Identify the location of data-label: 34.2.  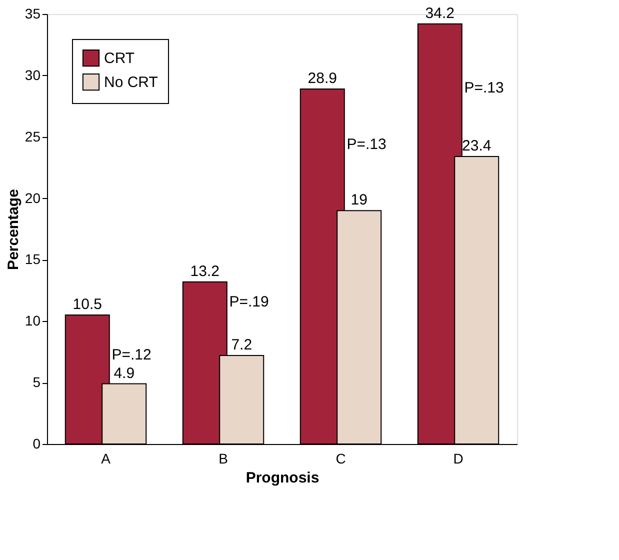
(439, 13).